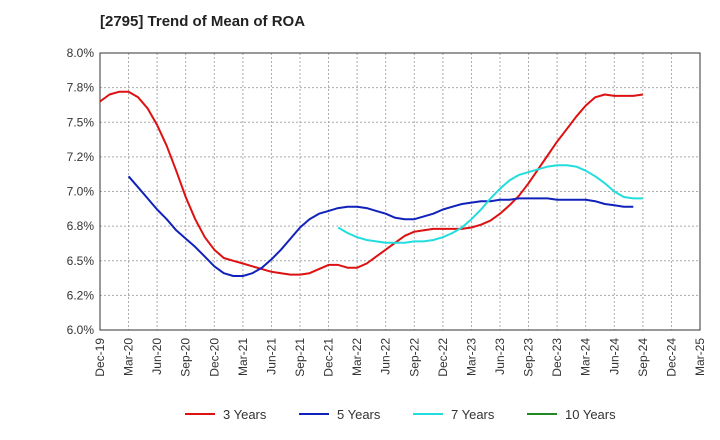 This screenshot has width=720, height=440. Describe the element at coordinates (329, 357) in the screenshot. I see `x-tick-label: Dec-21` at that location.